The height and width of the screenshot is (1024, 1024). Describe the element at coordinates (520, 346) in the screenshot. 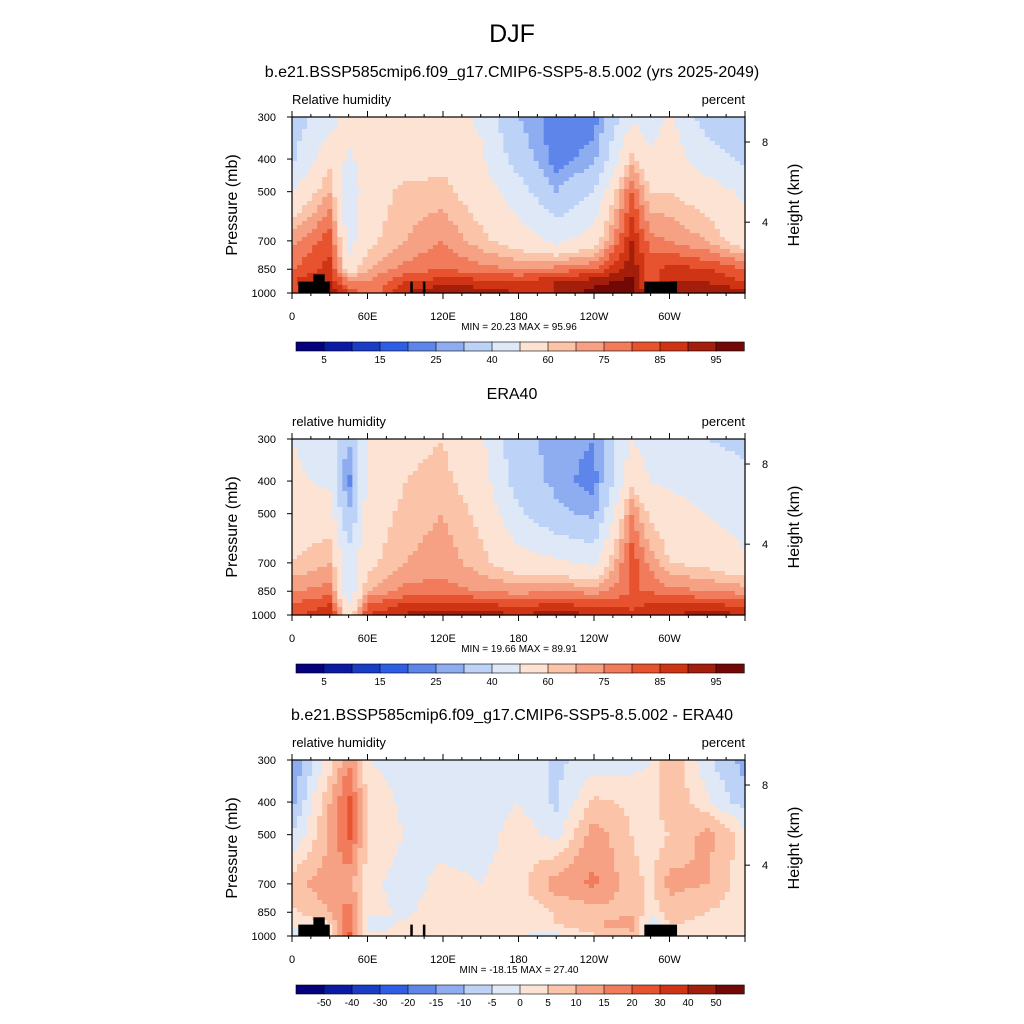

I see `colorbar` at that location.